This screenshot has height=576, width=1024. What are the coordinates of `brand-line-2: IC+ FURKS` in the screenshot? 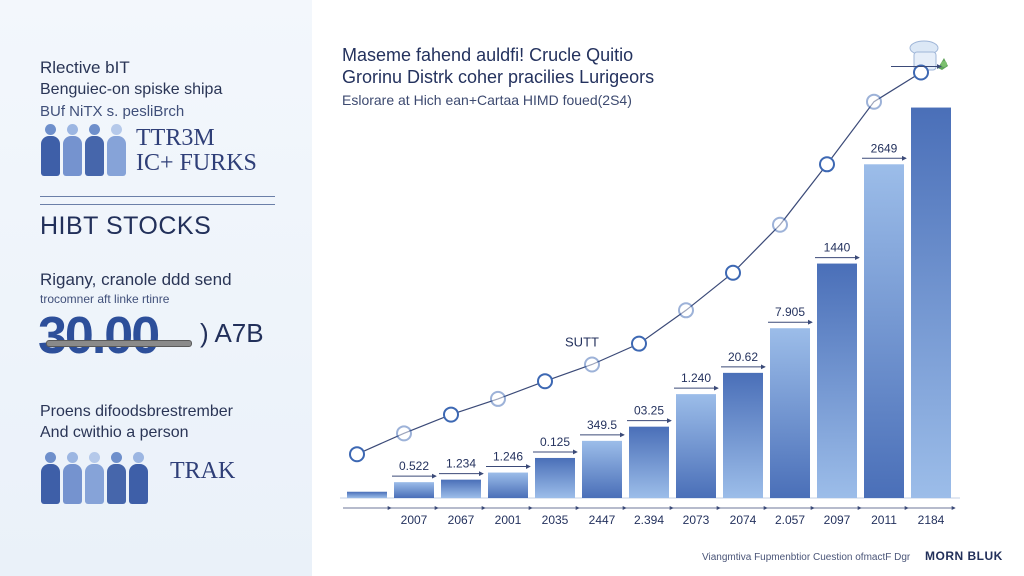 It's located at (196, 163).